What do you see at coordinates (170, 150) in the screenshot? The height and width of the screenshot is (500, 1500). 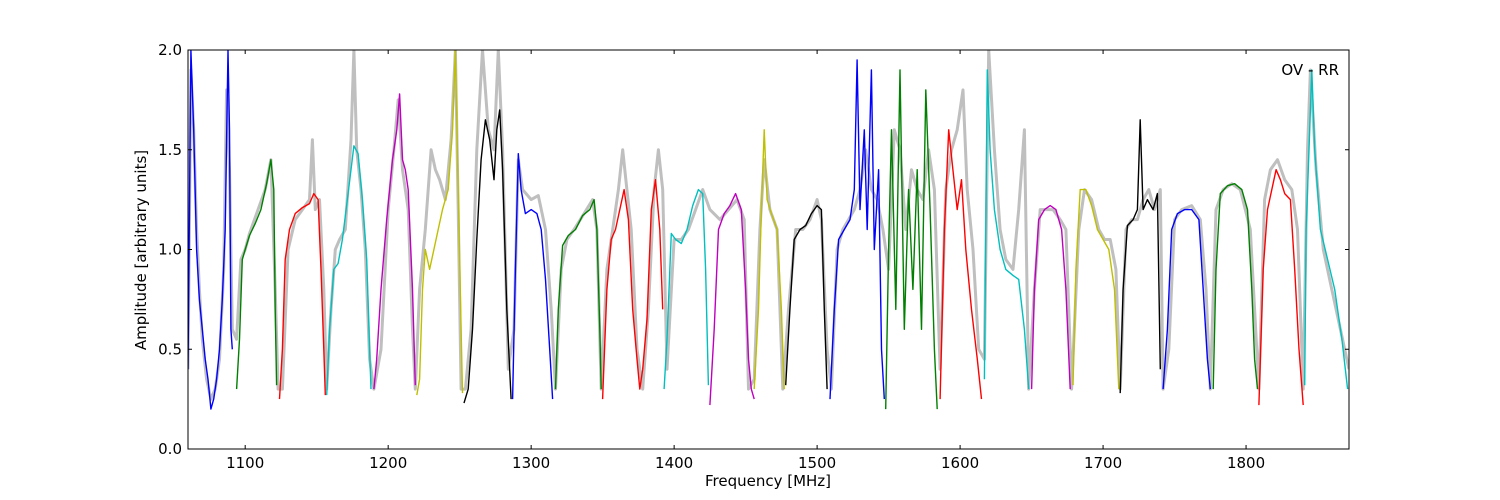 I see `y-tick-label-1-5: 1.5` at bounding box center [170, 150].